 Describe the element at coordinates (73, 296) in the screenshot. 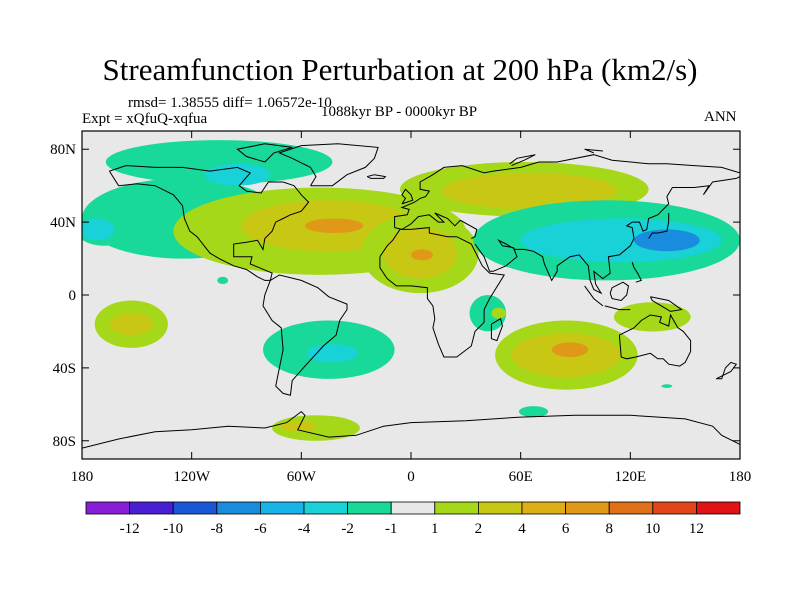

I see `y-tick-label: 0` at that location.